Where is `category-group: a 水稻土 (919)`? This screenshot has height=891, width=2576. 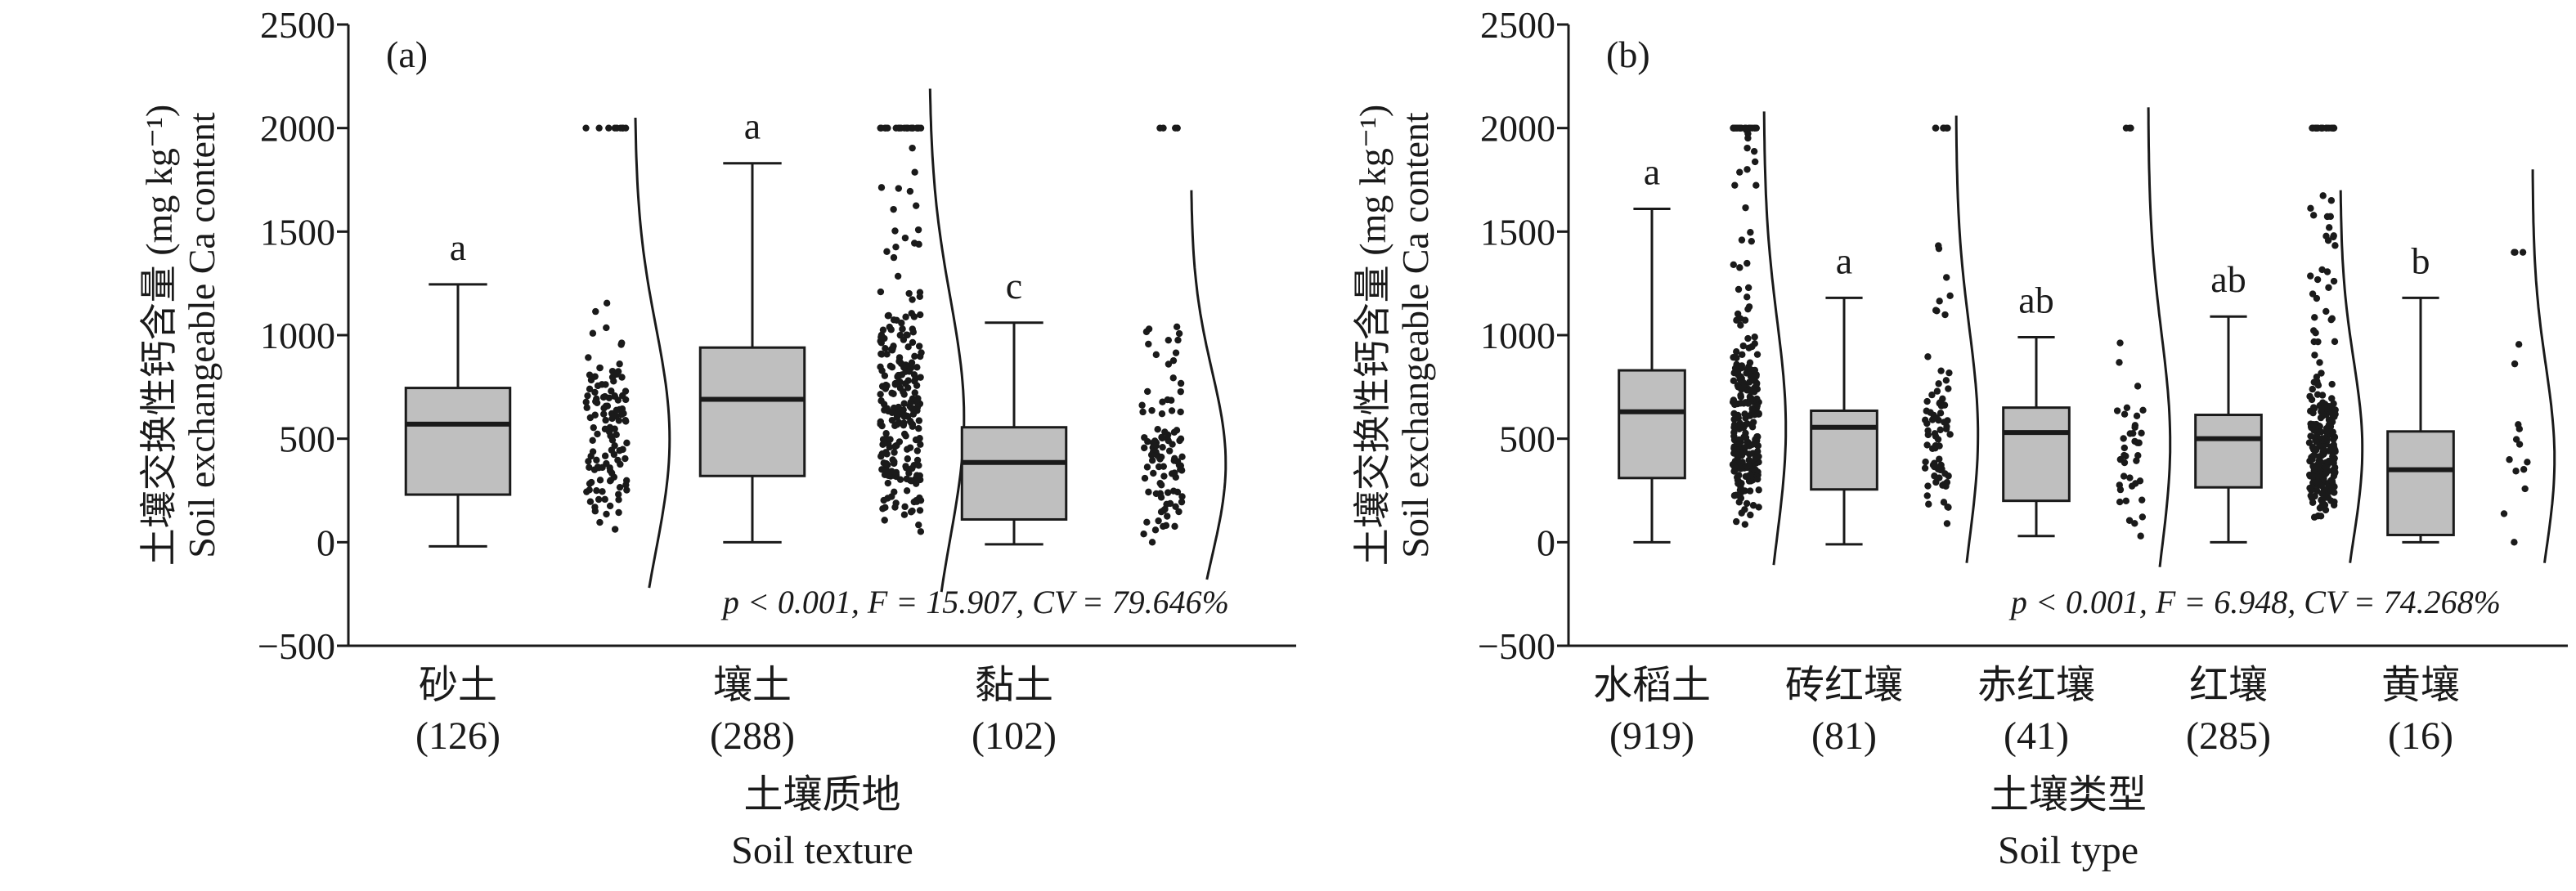
category-group: a 水稻土 (919) is located at coordinates (1690, 434).